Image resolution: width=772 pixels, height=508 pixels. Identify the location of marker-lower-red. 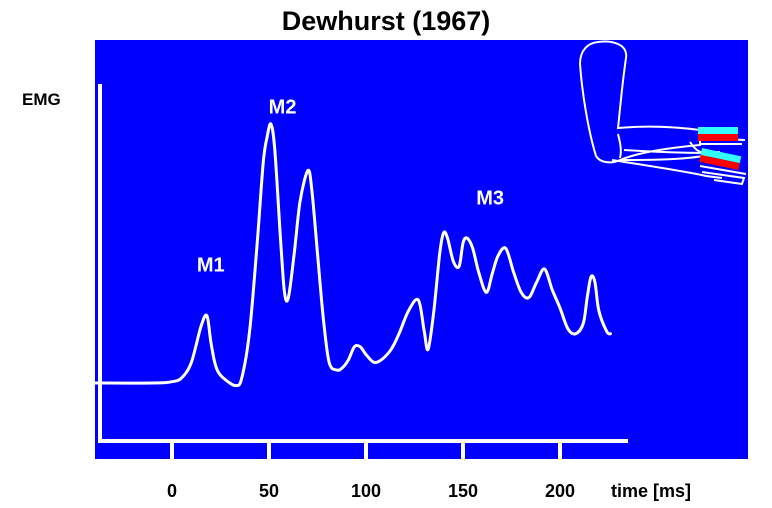
(719, 162).